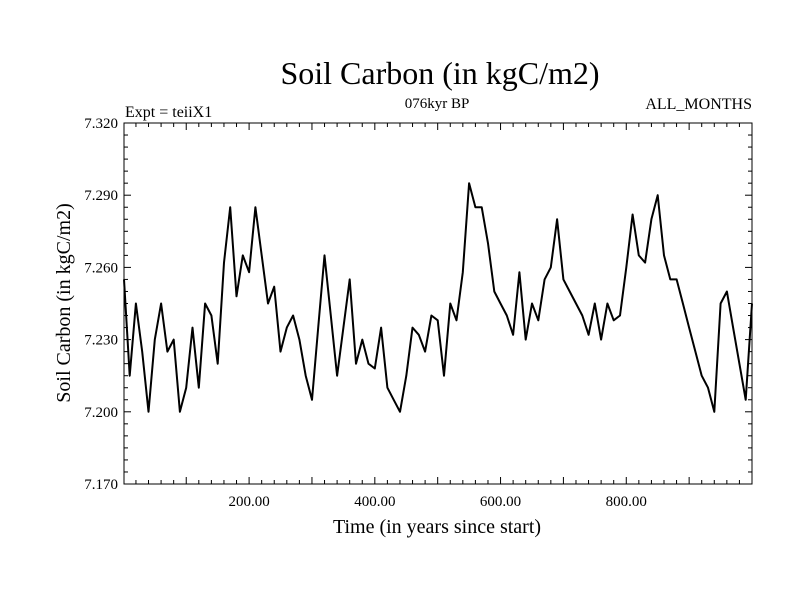  What do you see at coordinates (248, 502) in the screenshot?
I see `x-tick-label: 200.00` at bounding box center [248, 502].